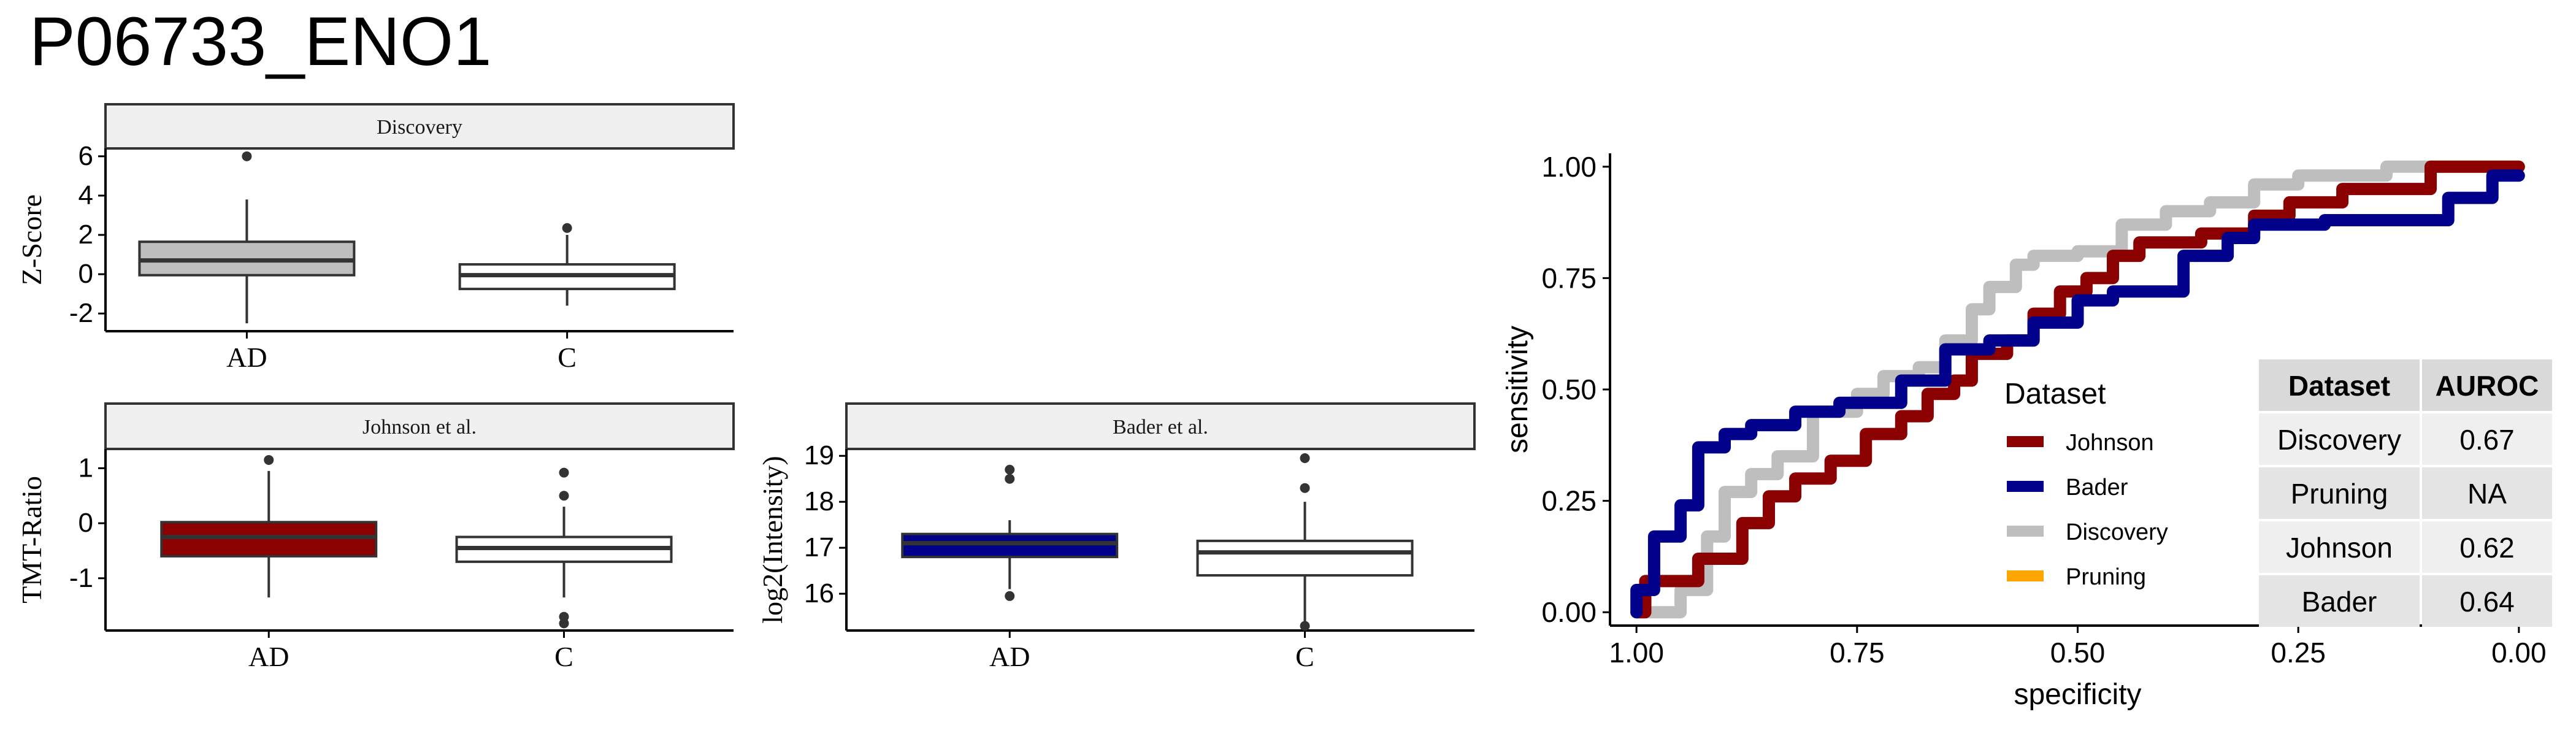 This screenshot has width=2576, height=736. What do you see at coordinates (772, 539) in the screenshot?
I see `y-axis-label: log2(Intensity)` at bounding box center [772, 539].